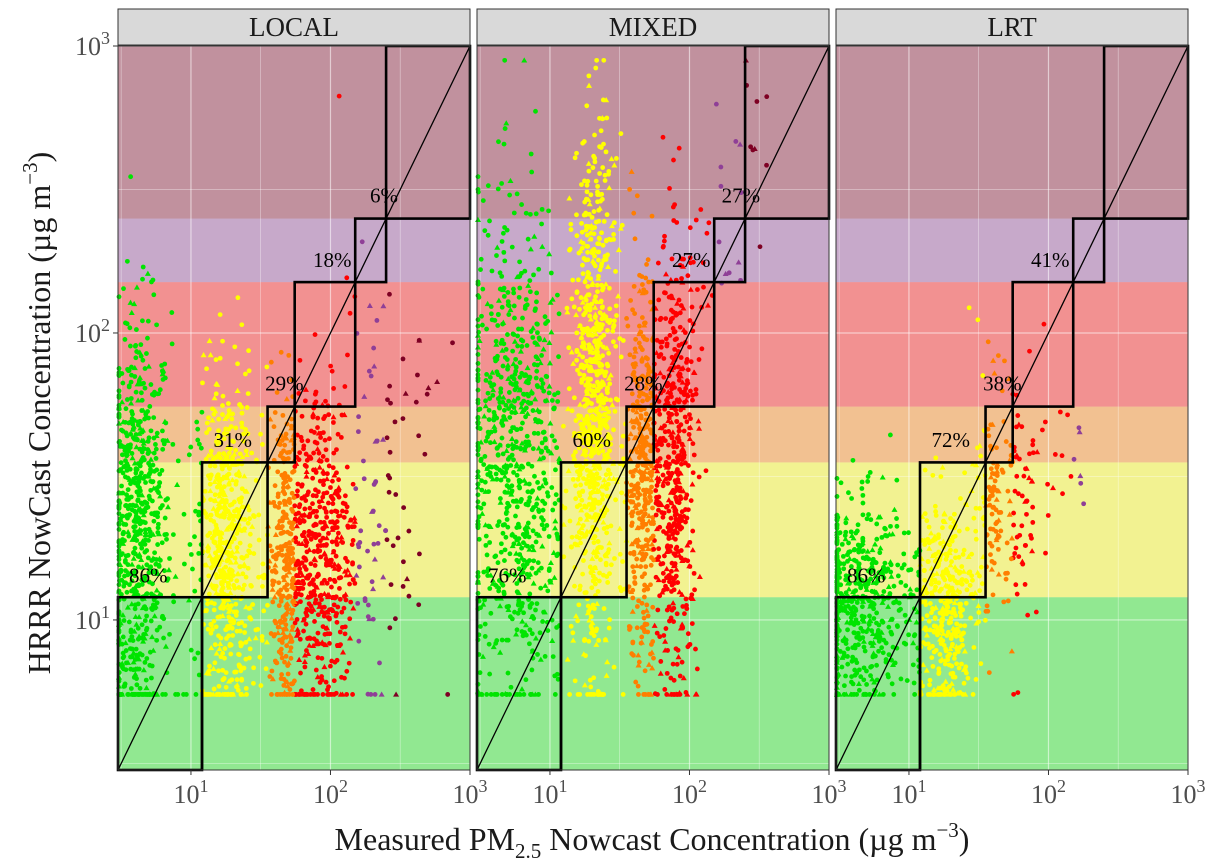 Image resolution: width=1211 pixels, height=863 pixels. What do you see at coordinates (294, 132) in the screenshot?
I see `aqi-band` at bounding box center [294, 132].